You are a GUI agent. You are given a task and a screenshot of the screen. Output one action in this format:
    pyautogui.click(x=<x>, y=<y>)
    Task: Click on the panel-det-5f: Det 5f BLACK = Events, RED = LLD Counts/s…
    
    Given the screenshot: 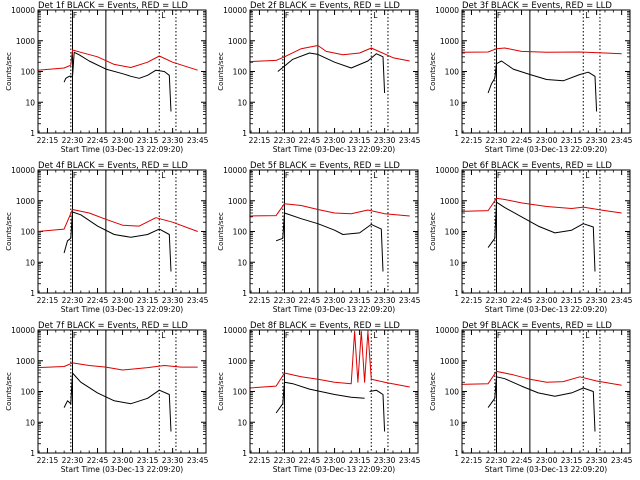 What is the action you would take?
    pyautogui.click(x=319, y=237)
    